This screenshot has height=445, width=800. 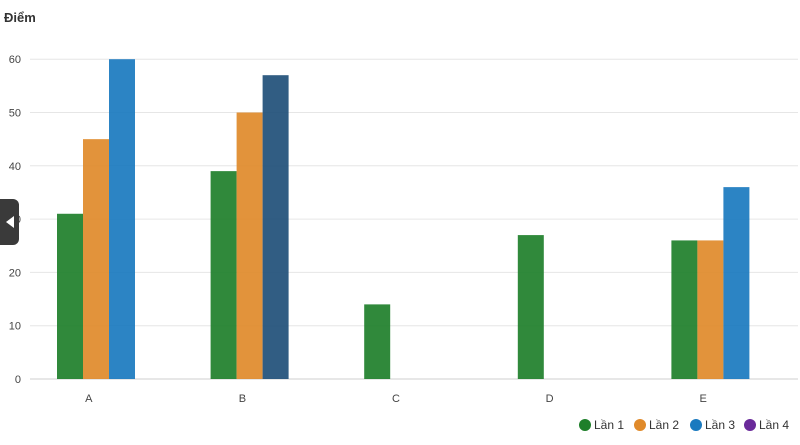 What do you see at coordinates (89, 399) in the screenshot?
I see `x-tick-label: A` at bounding box center [89, 399].